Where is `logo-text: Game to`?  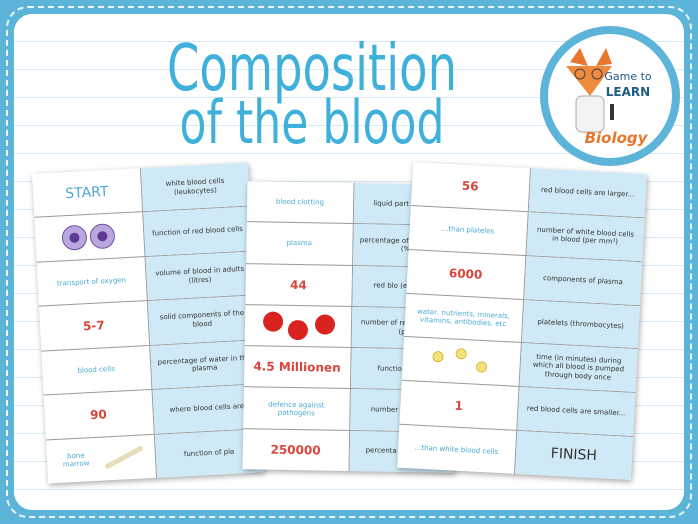 logo-text: Game to is located at coordinates (628, 76).